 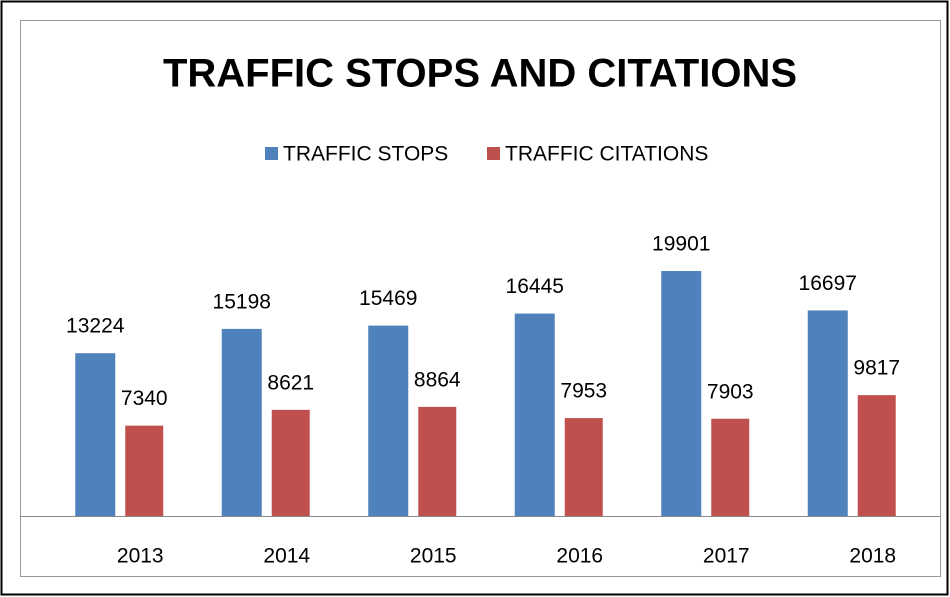 What do you see at coordinates (828, 283) in the screenshot?
I see `data-label: 16697` at bounding box center [828, 283].